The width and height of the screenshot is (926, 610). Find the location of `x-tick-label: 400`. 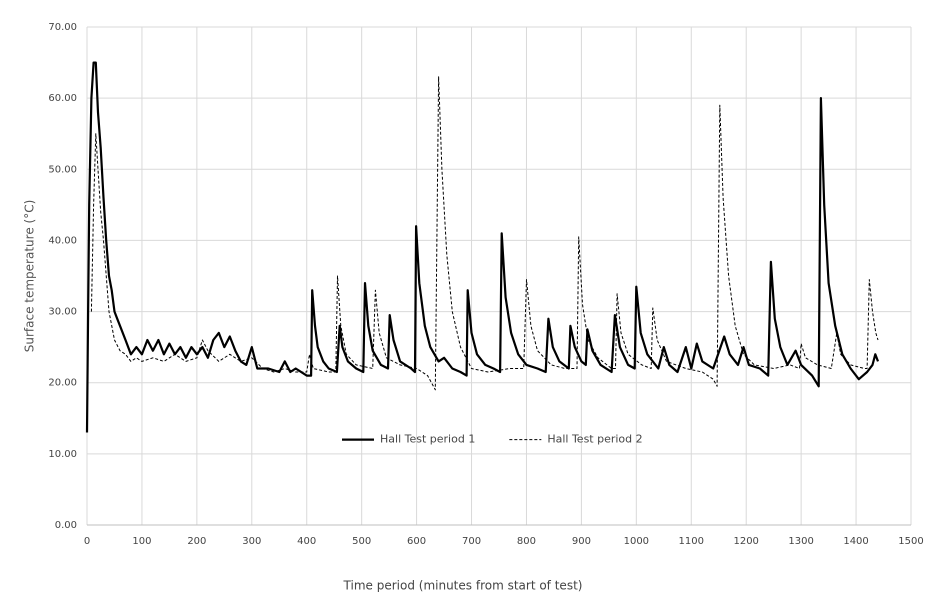

x-tick-label: 400 is located at coordinates (306, 541).